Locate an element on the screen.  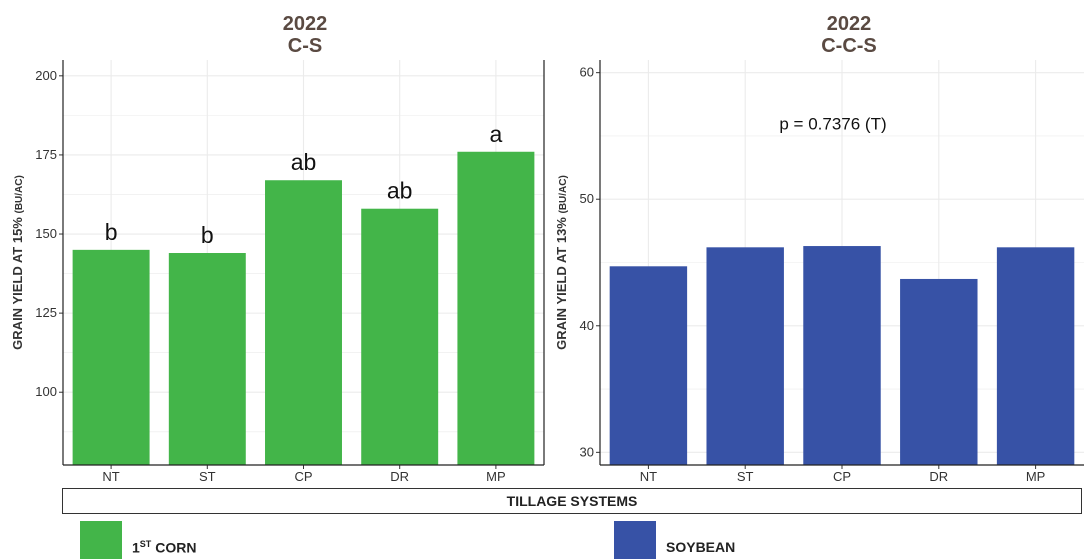
legend-corn-base: 1 is located at coordinates (136, 547).